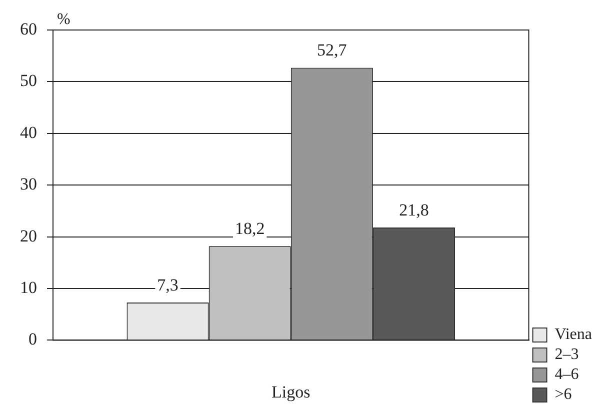 The width and height of the screenshot is (612, 412). Describe the element at coordinates (28, 287) in the screenshot. I see `y-tick-label: 10` at that location.